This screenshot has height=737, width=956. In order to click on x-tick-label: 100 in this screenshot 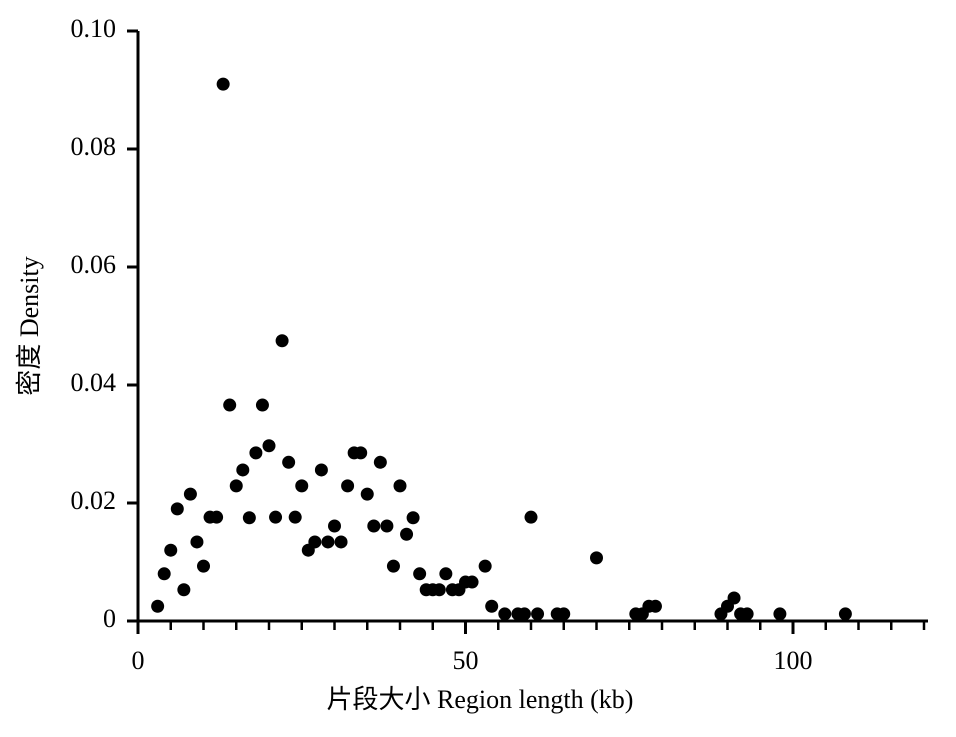, I will do `click(793, 660)`.